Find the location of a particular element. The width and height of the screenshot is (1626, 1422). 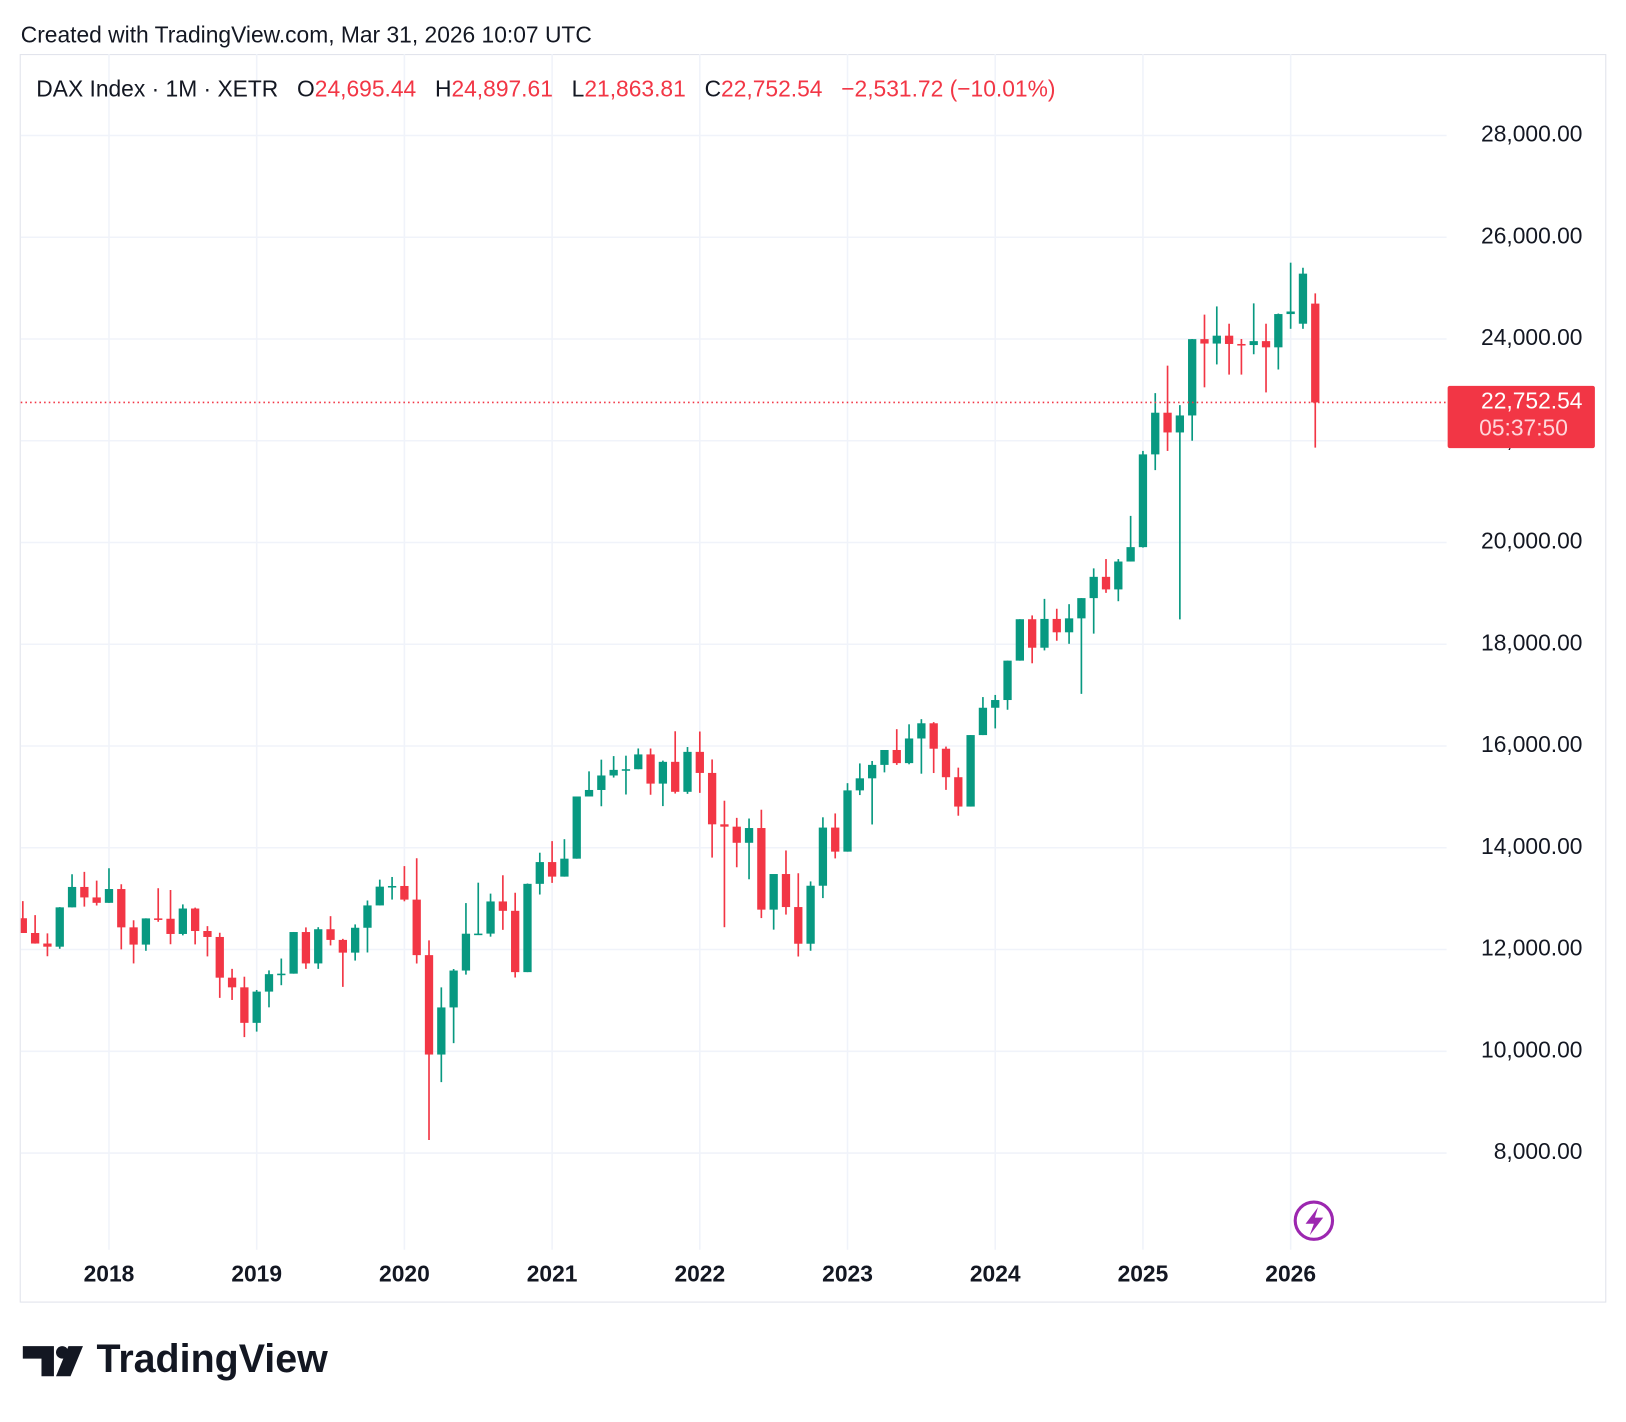

symbol: DAX Index · 1M · XETR is located at coordinates (157, 88).